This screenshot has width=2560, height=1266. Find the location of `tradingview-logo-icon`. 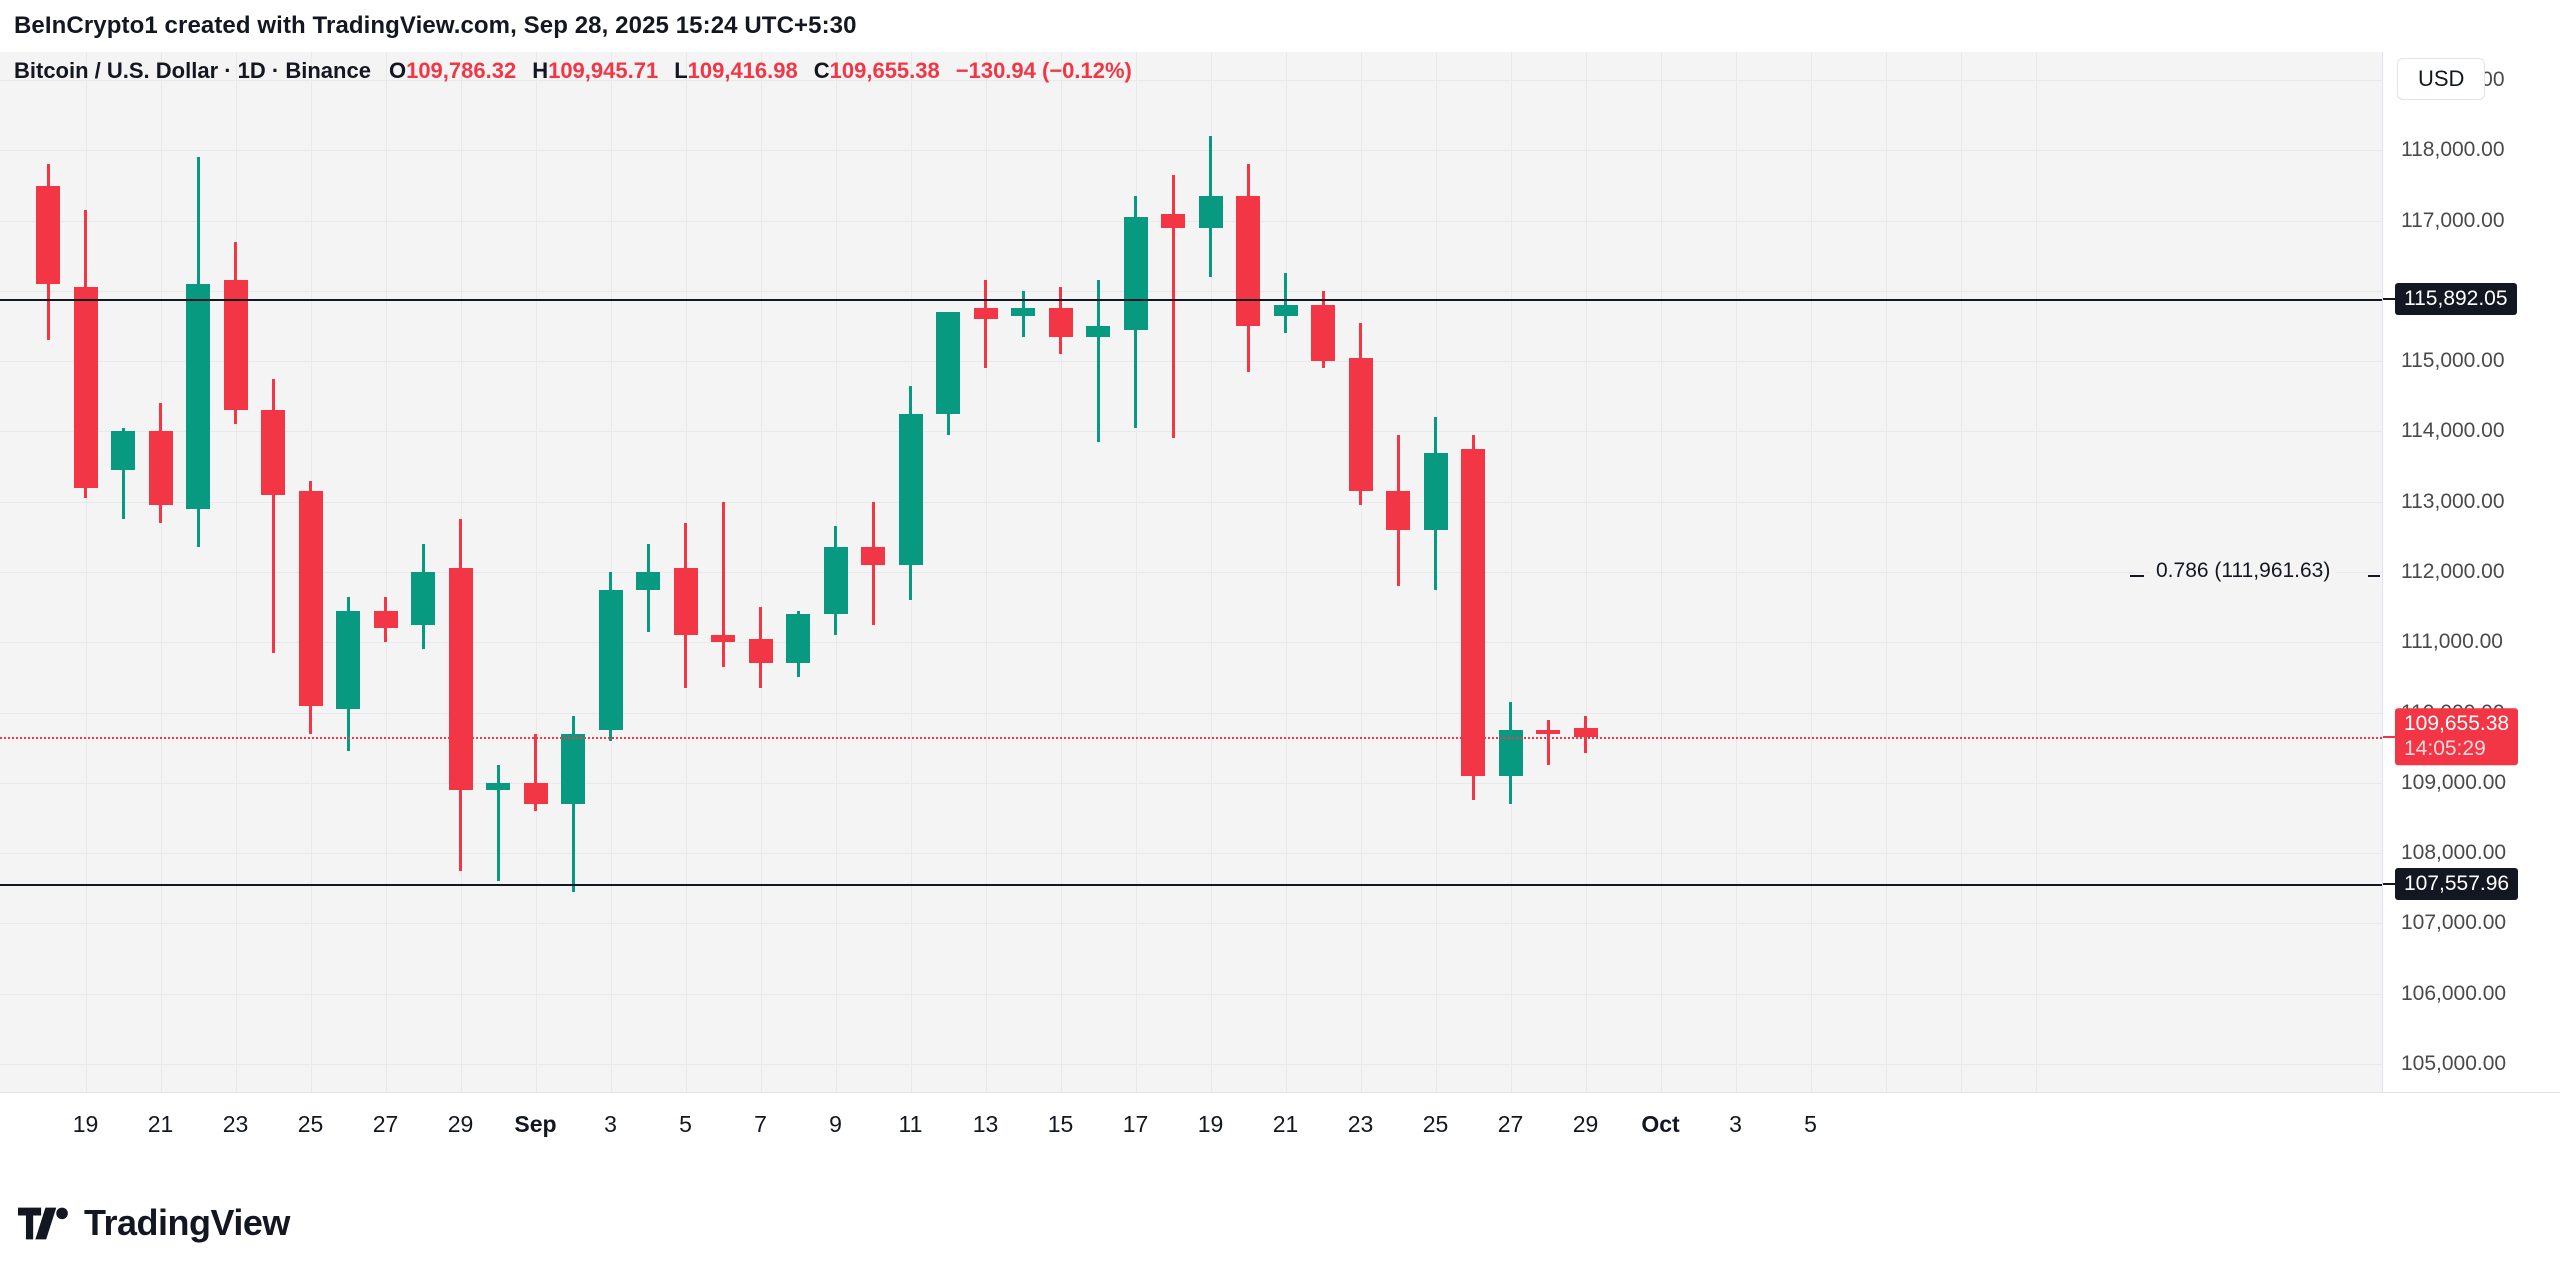

tradingview-logo-icon is located at coordinates (43, 1223).